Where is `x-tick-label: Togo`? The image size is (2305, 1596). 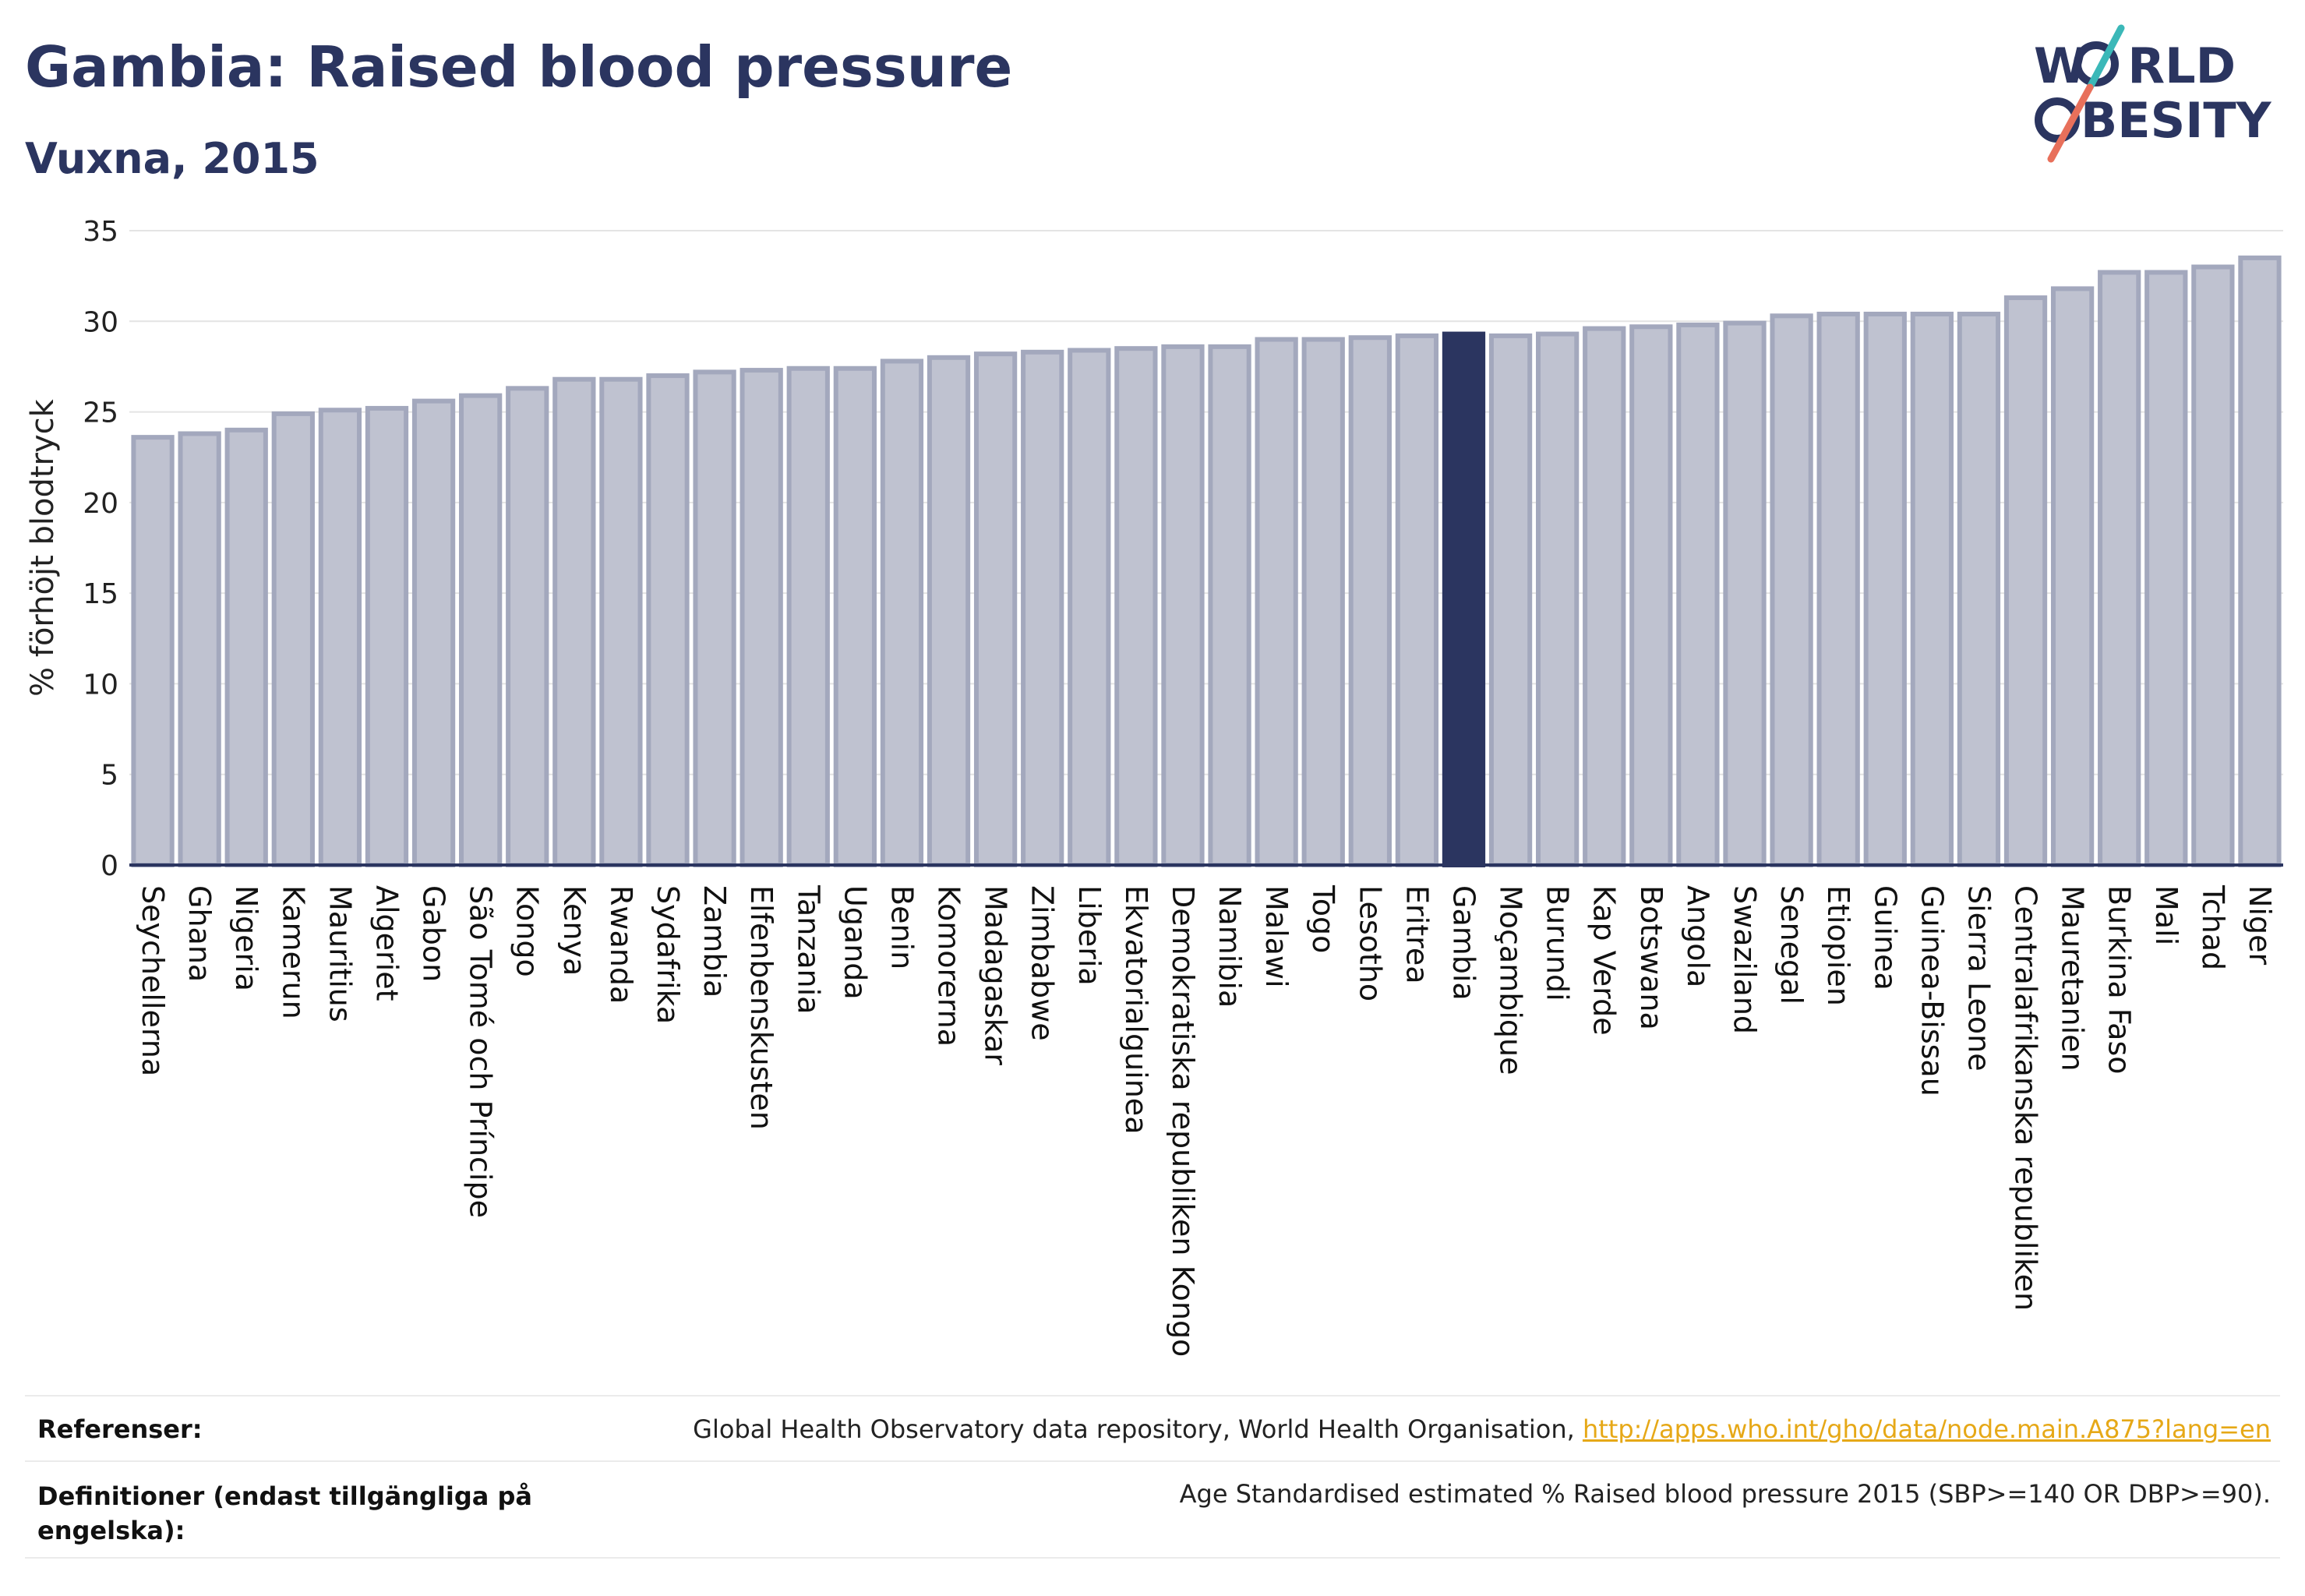 x-tick-label: Togo is located at coordinates (1323, 919).